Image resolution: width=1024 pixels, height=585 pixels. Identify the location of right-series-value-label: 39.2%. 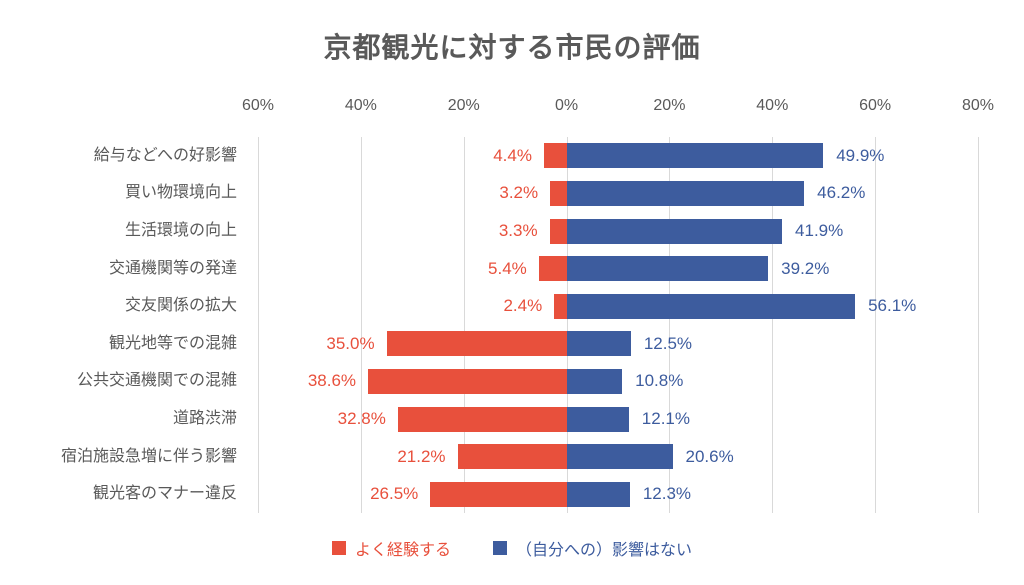
(805, 268).